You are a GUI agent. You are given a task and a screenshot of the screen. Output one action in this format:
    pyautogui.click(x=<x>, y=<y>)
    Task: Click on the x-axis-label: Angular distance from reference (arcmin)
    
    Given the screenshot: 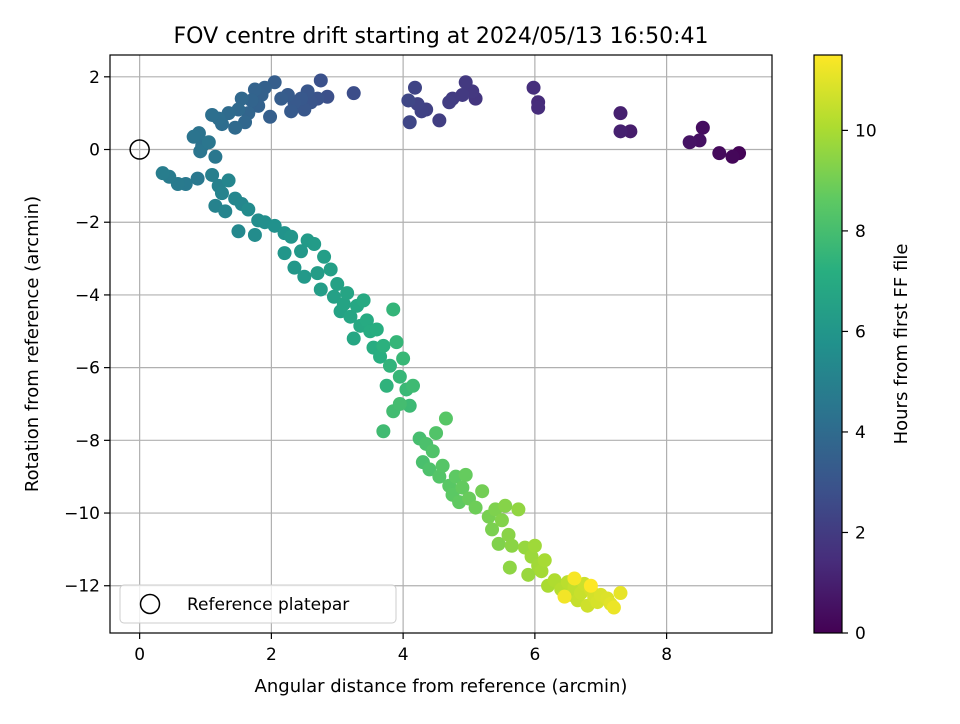 What is the action you would take?
    pyautogui.click(x=441, y=686)
    